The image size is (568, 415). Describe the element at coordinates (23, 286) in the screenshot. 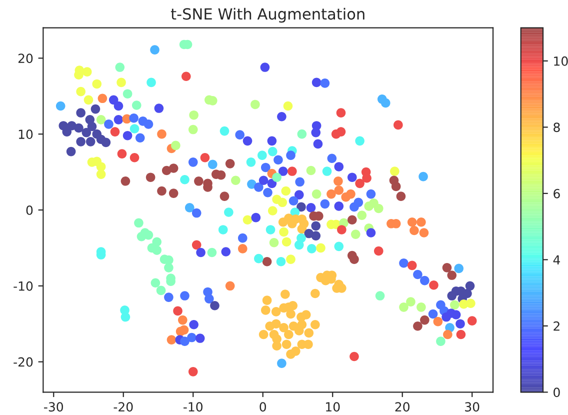

I see `y-tick-label: -10` at that location.